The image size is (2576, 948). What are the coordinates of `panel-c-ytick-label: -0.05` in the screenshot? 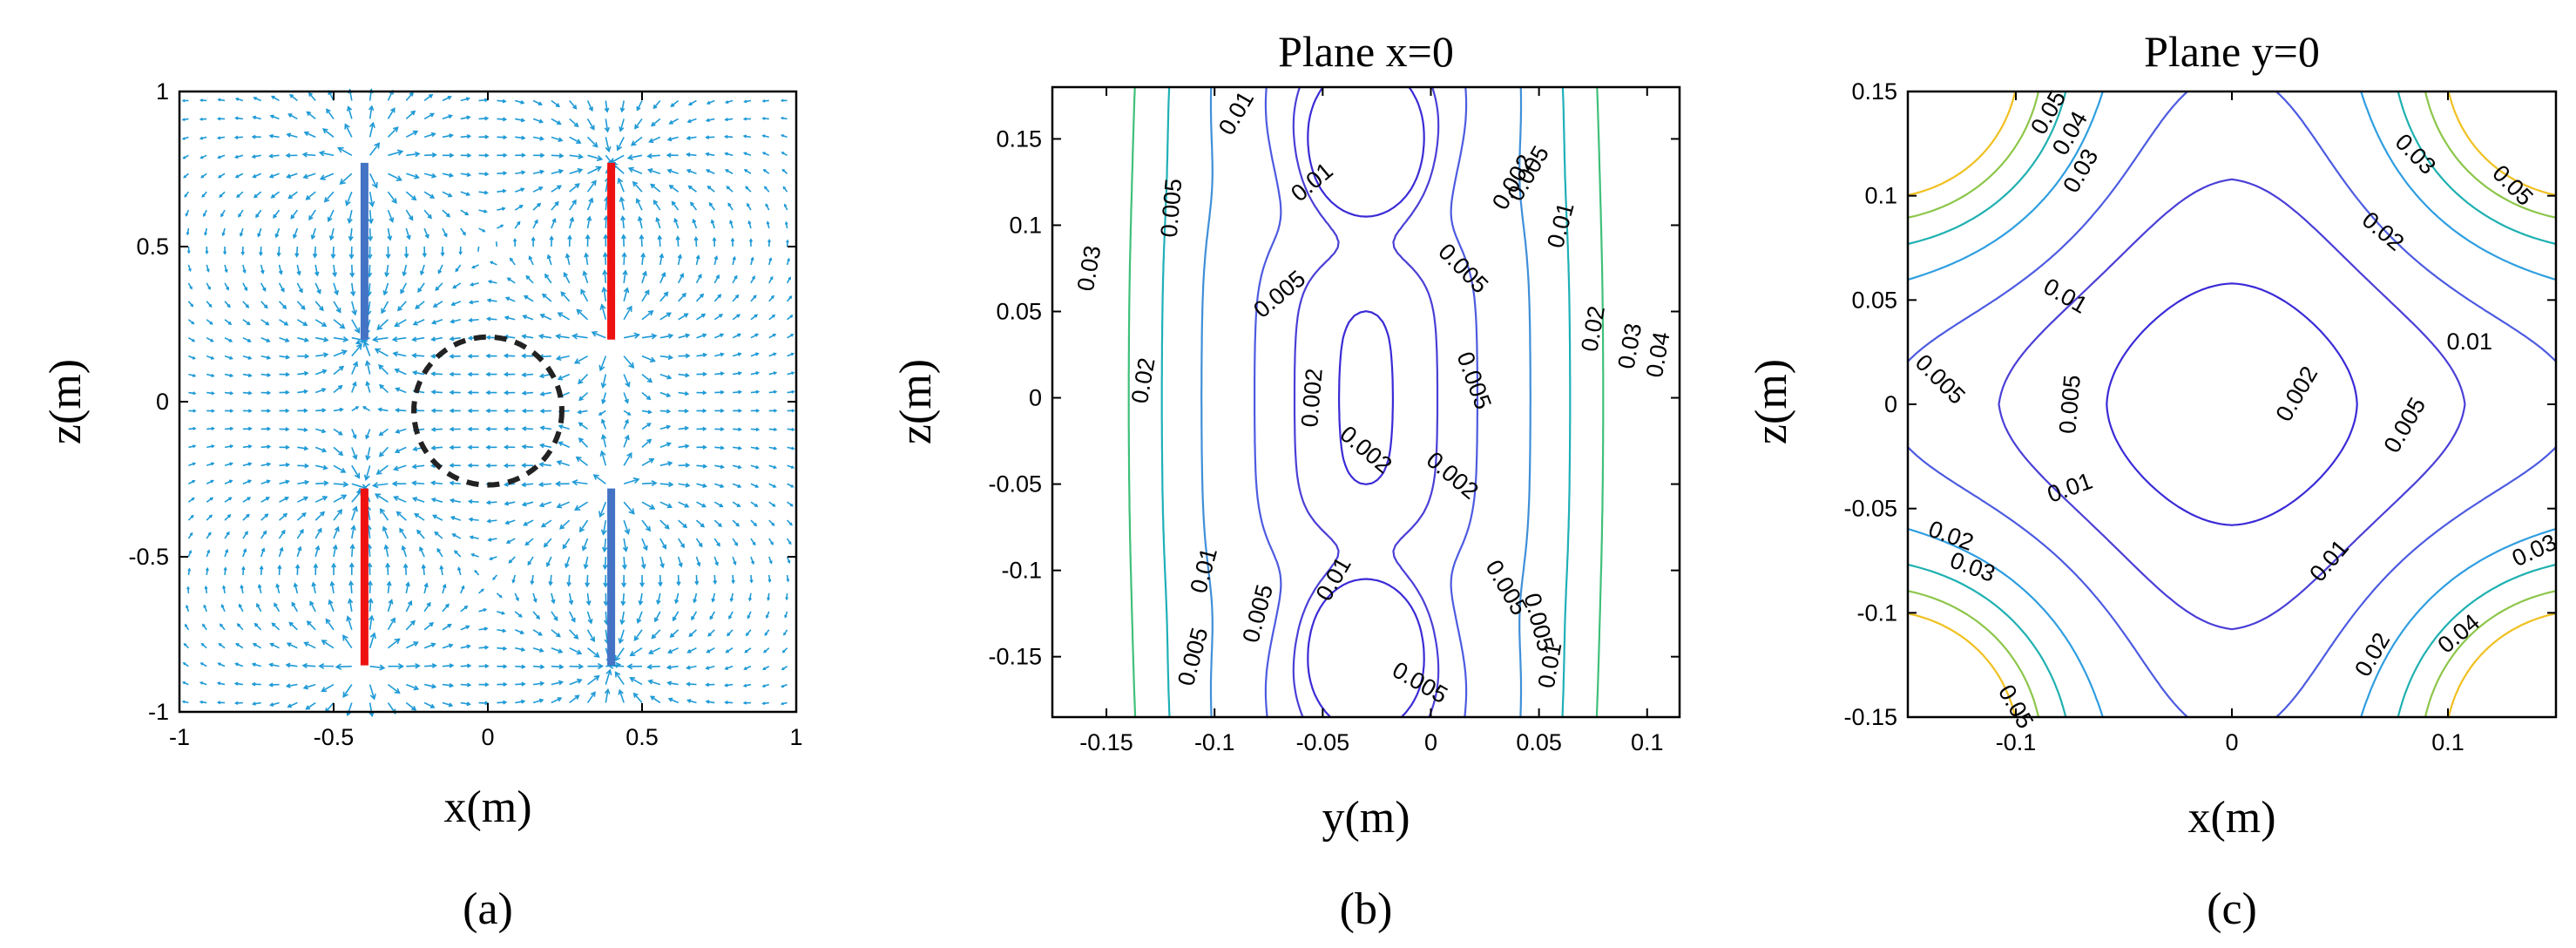 It's located at (1870, 509).